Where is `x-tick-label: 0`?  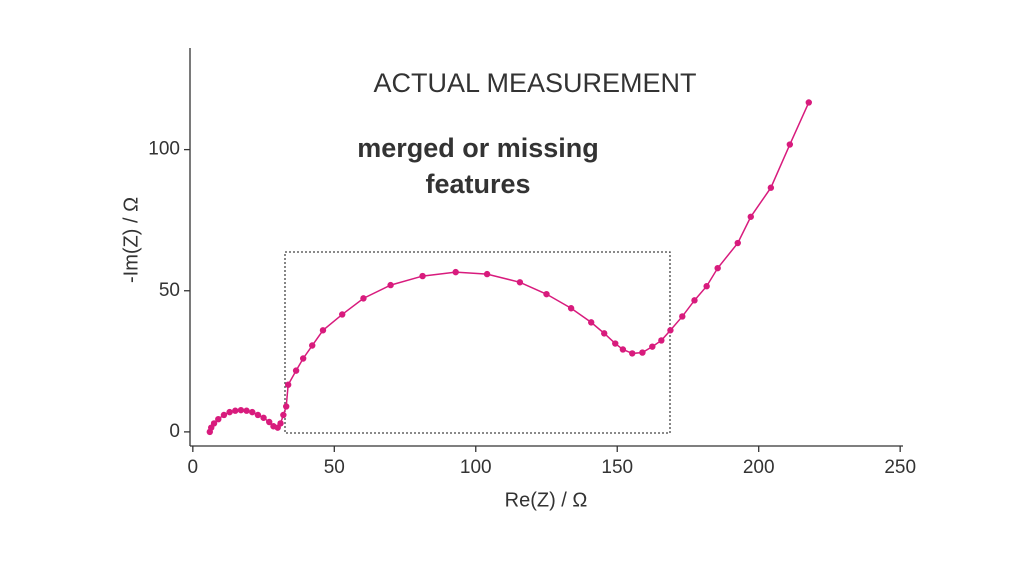
x-tick-label: 0 is located at coordinates (193, 467).